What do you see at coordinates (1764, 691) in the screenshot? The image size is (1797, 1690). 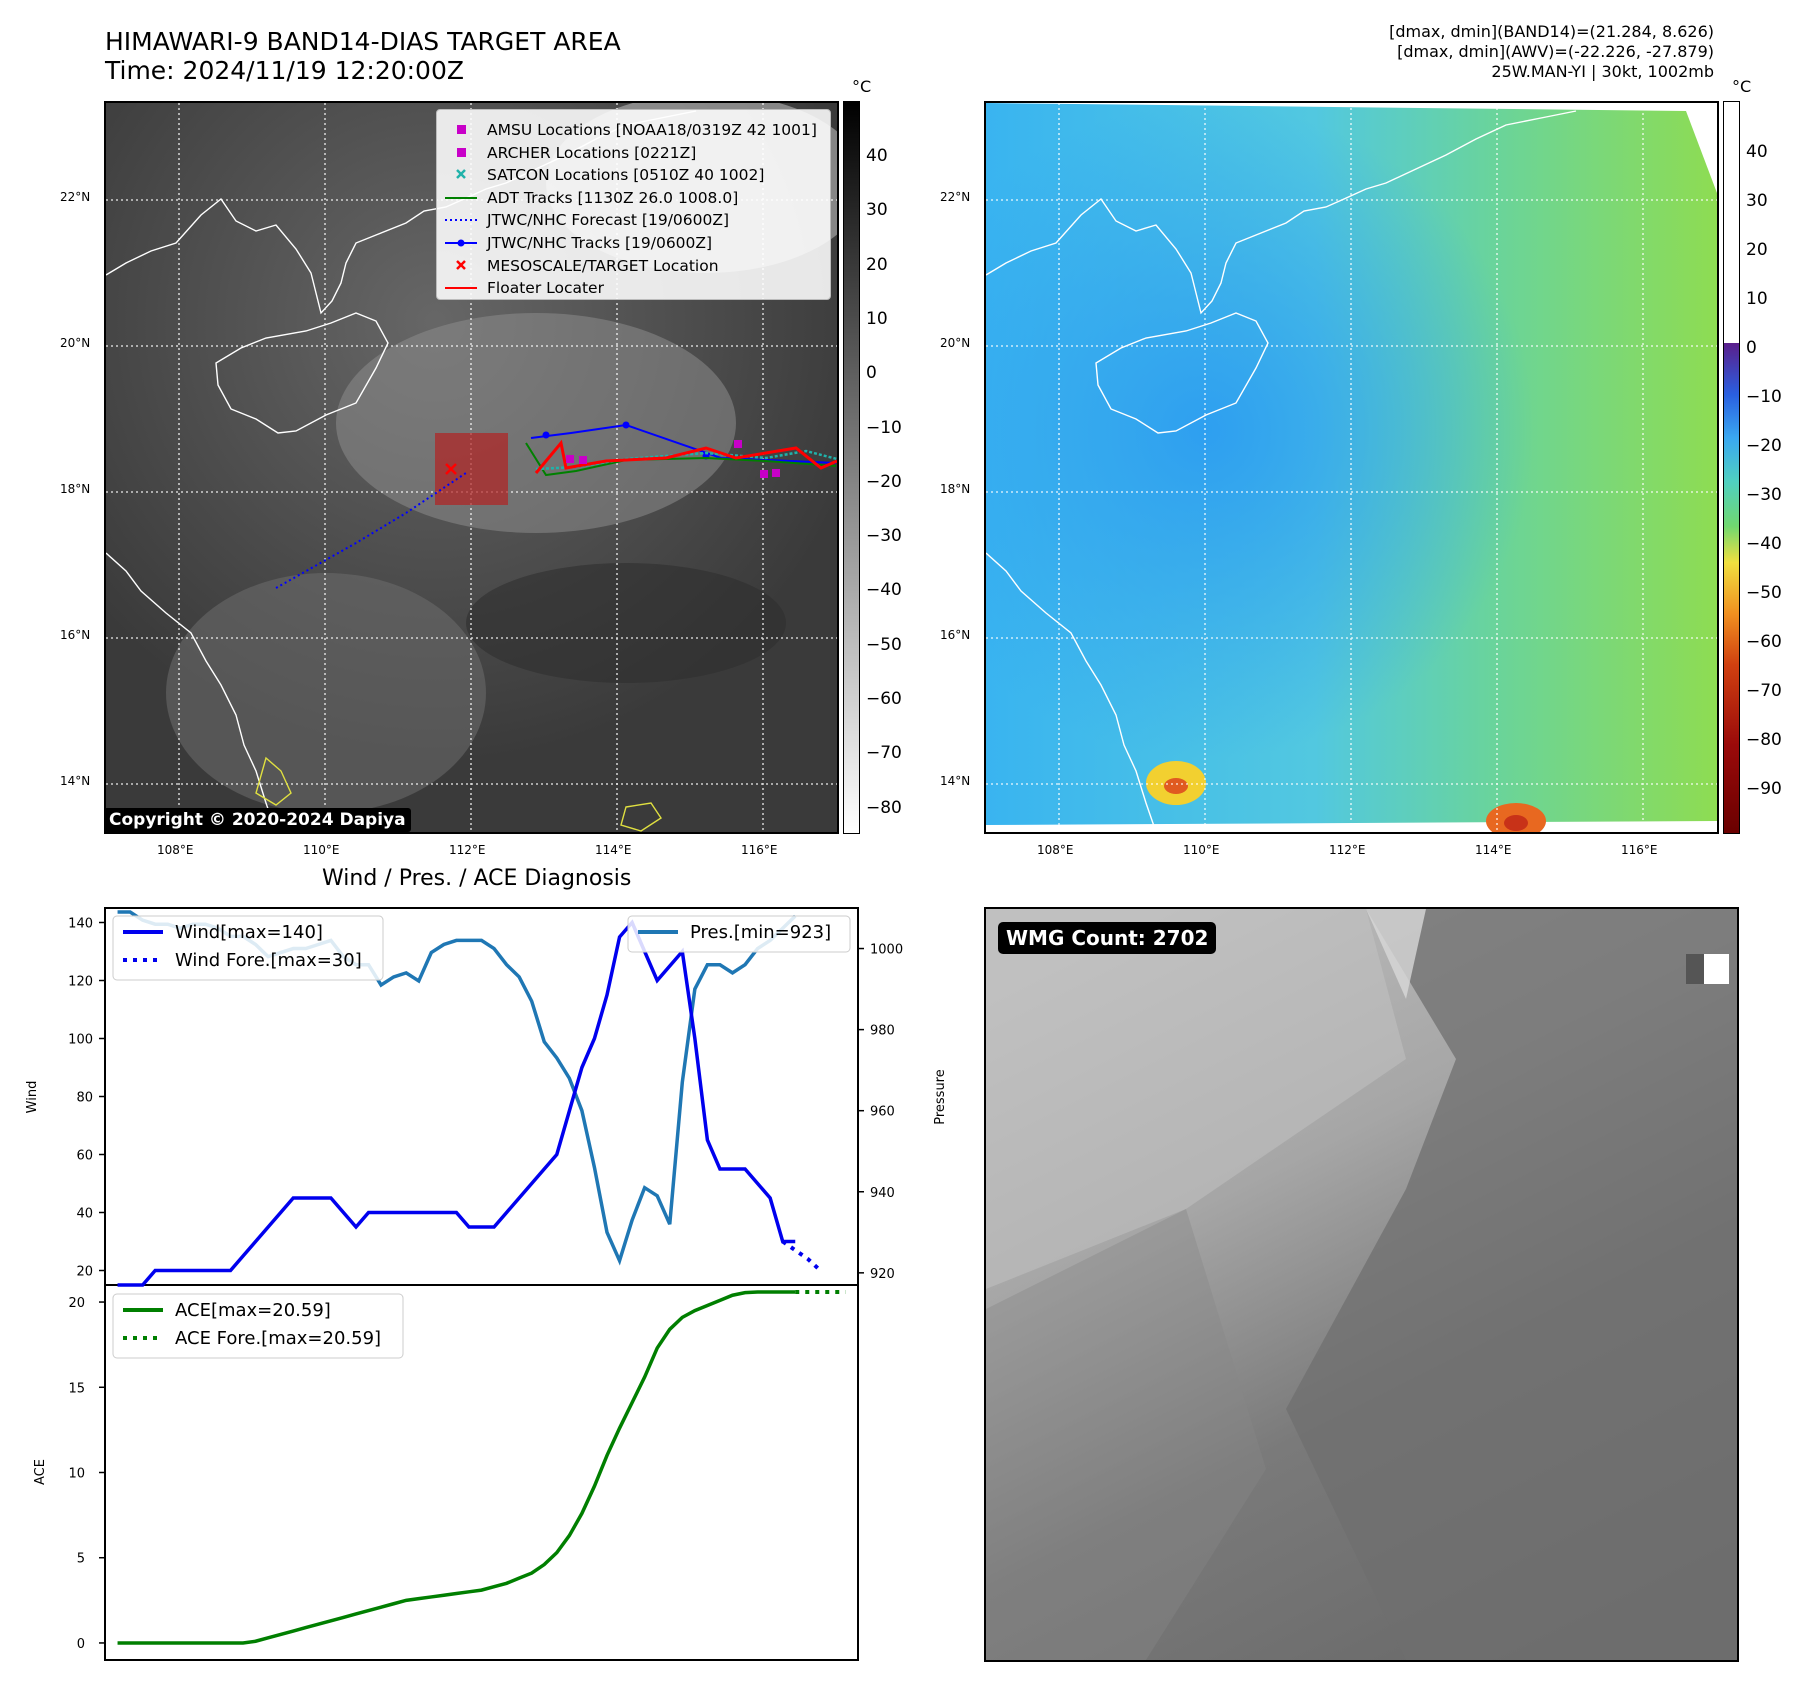 I see `color-colorbar-tick: −70` at bounding box center [1764, 691].